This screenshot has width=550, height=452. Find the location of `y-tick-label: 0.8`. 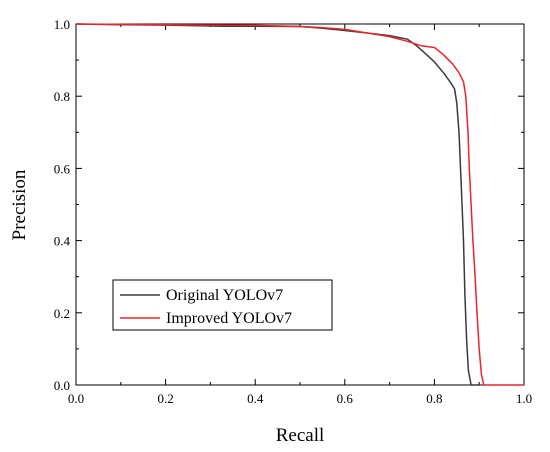

y-tick-label: 0.8 is located at coordinates (62, 96).